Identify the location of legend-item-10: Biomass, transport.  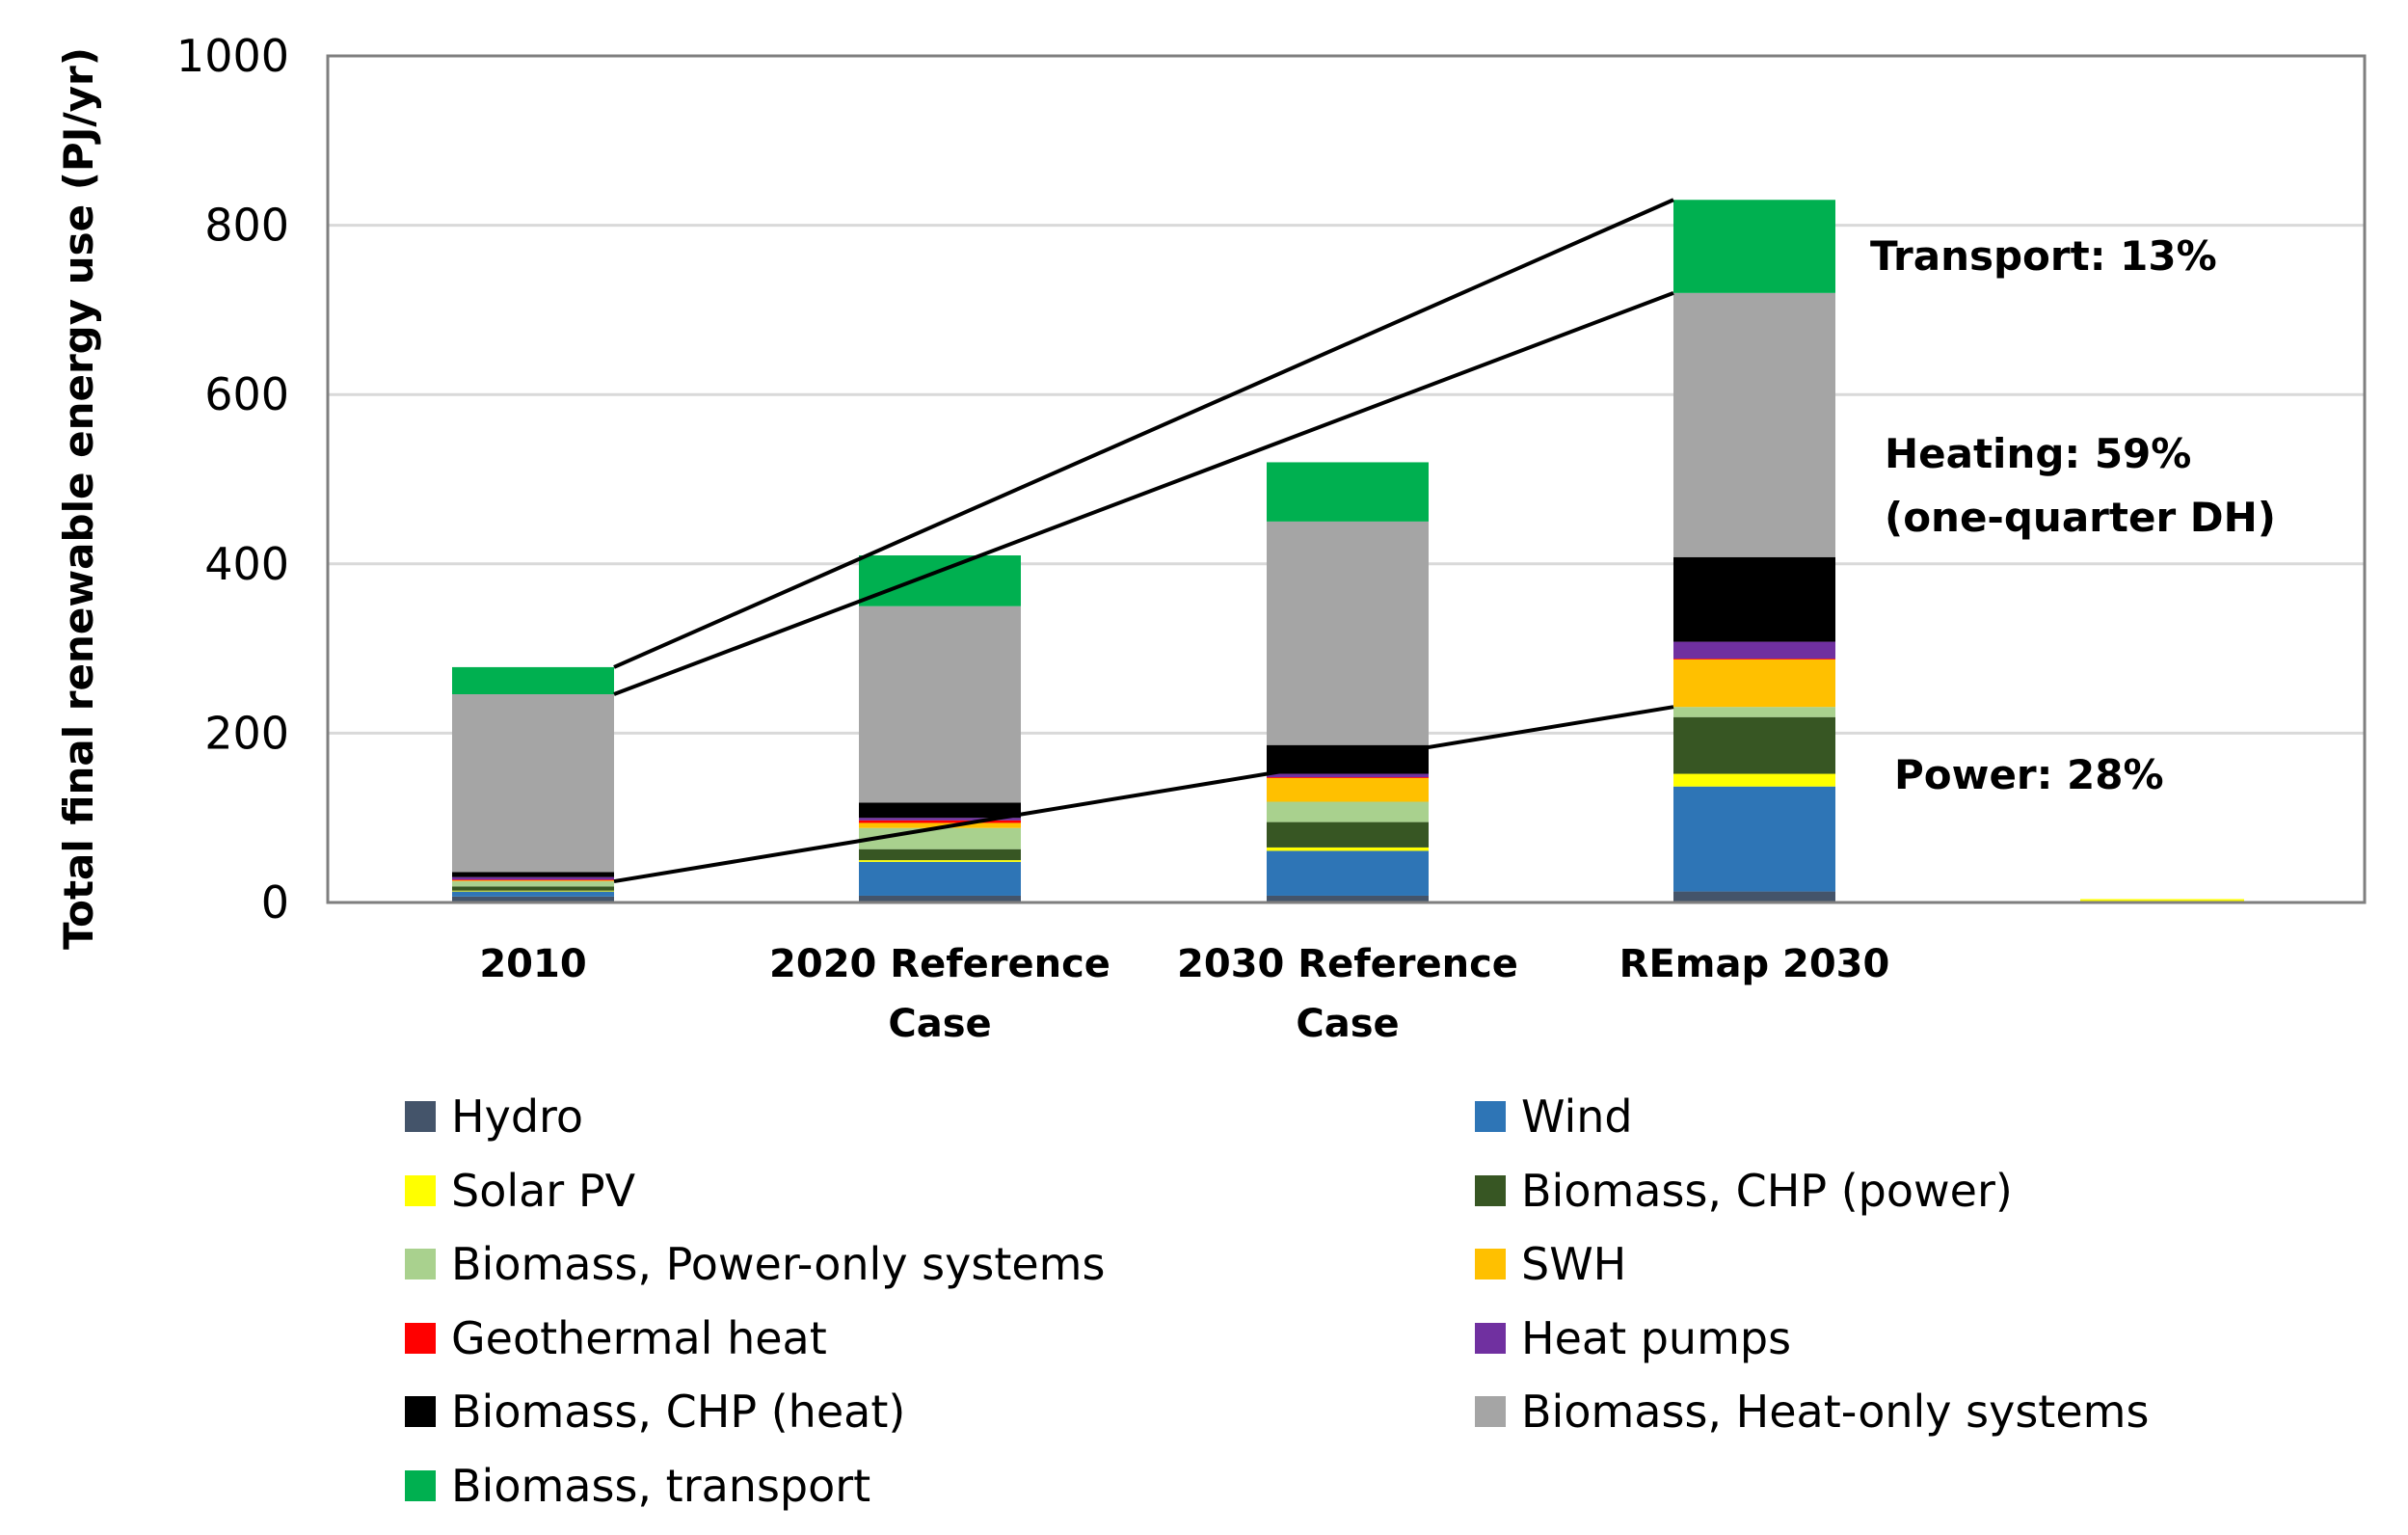
(637, 1486).